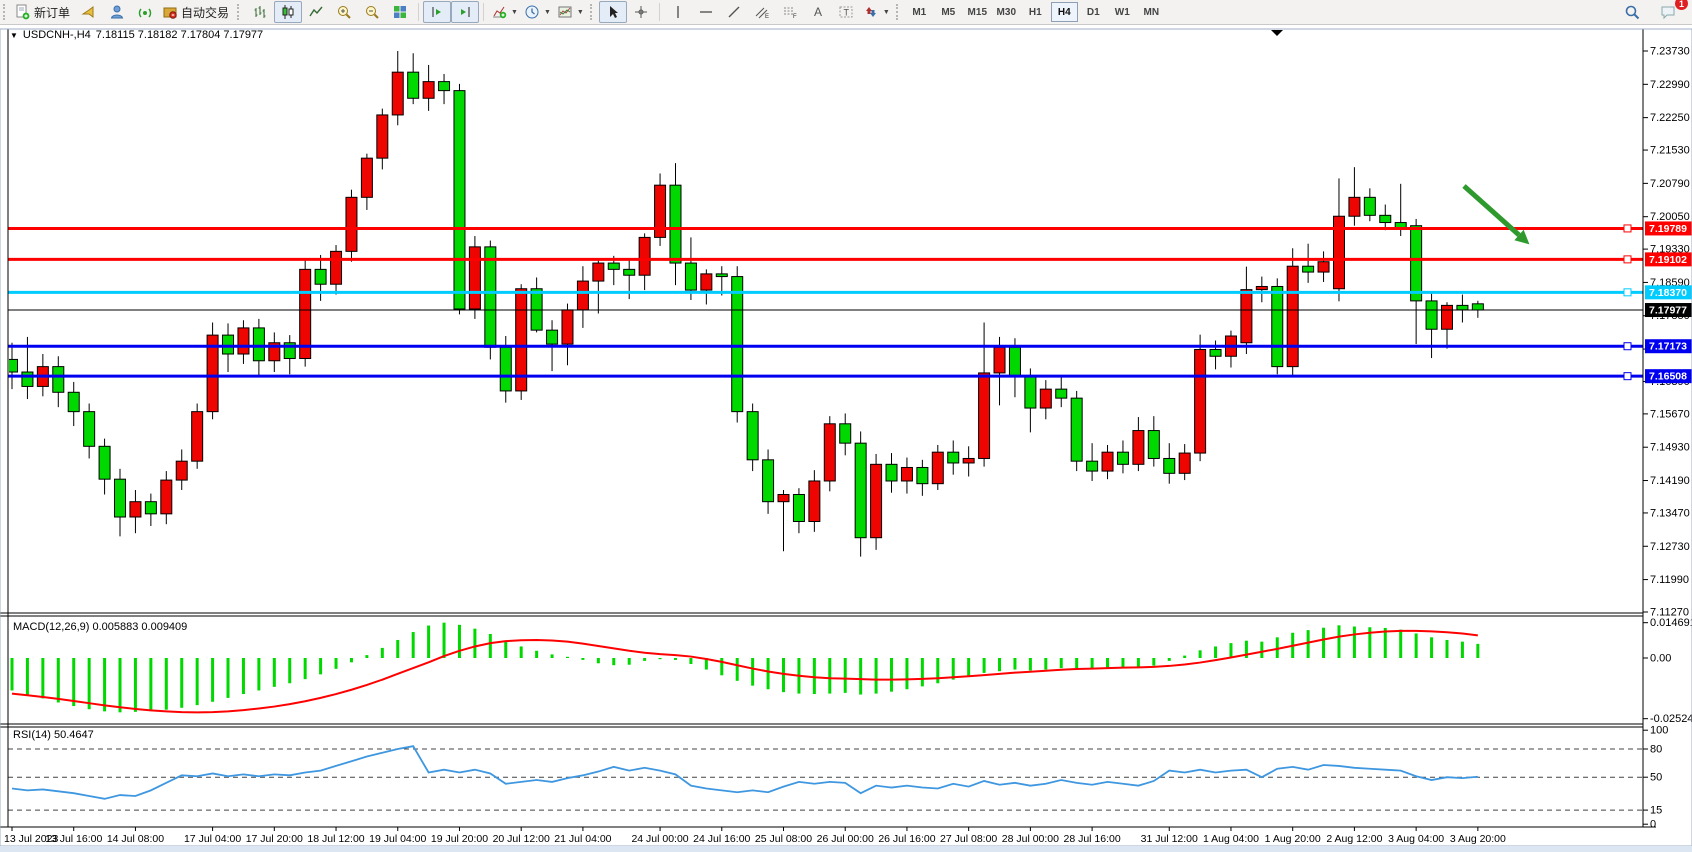 Image resolution: width=1692 pixels, height=852 pixels. What do you see at coordinates (1656, 750) in the screenshot?
I see `svg-text: 80` at bounding box center [1656, 750].